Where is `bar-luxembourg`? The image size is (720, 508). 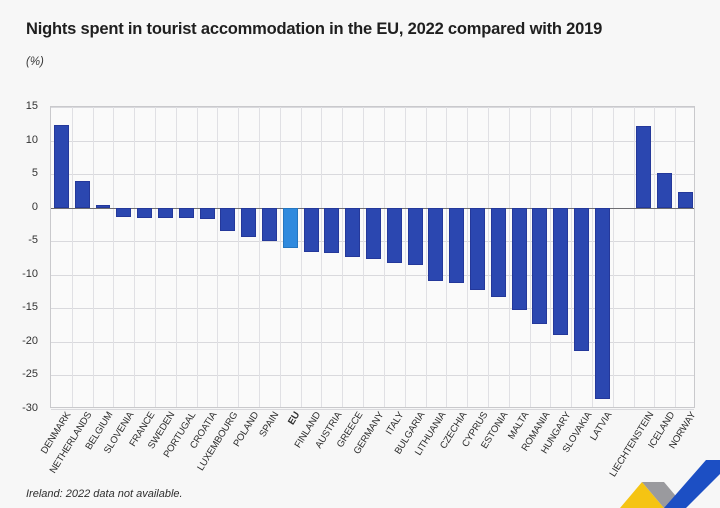 bar-luxembourg is located at coordinates (228, 219).